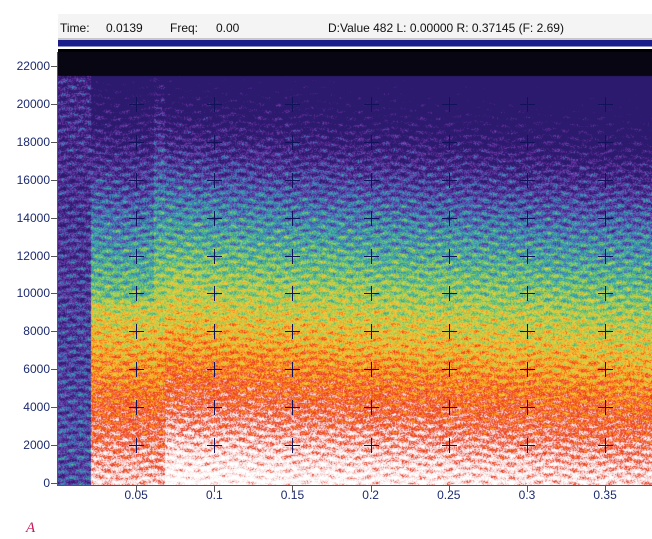 This screenshot has height=539, width=652. I want to click on time-label: Time:, so click(75, 28).